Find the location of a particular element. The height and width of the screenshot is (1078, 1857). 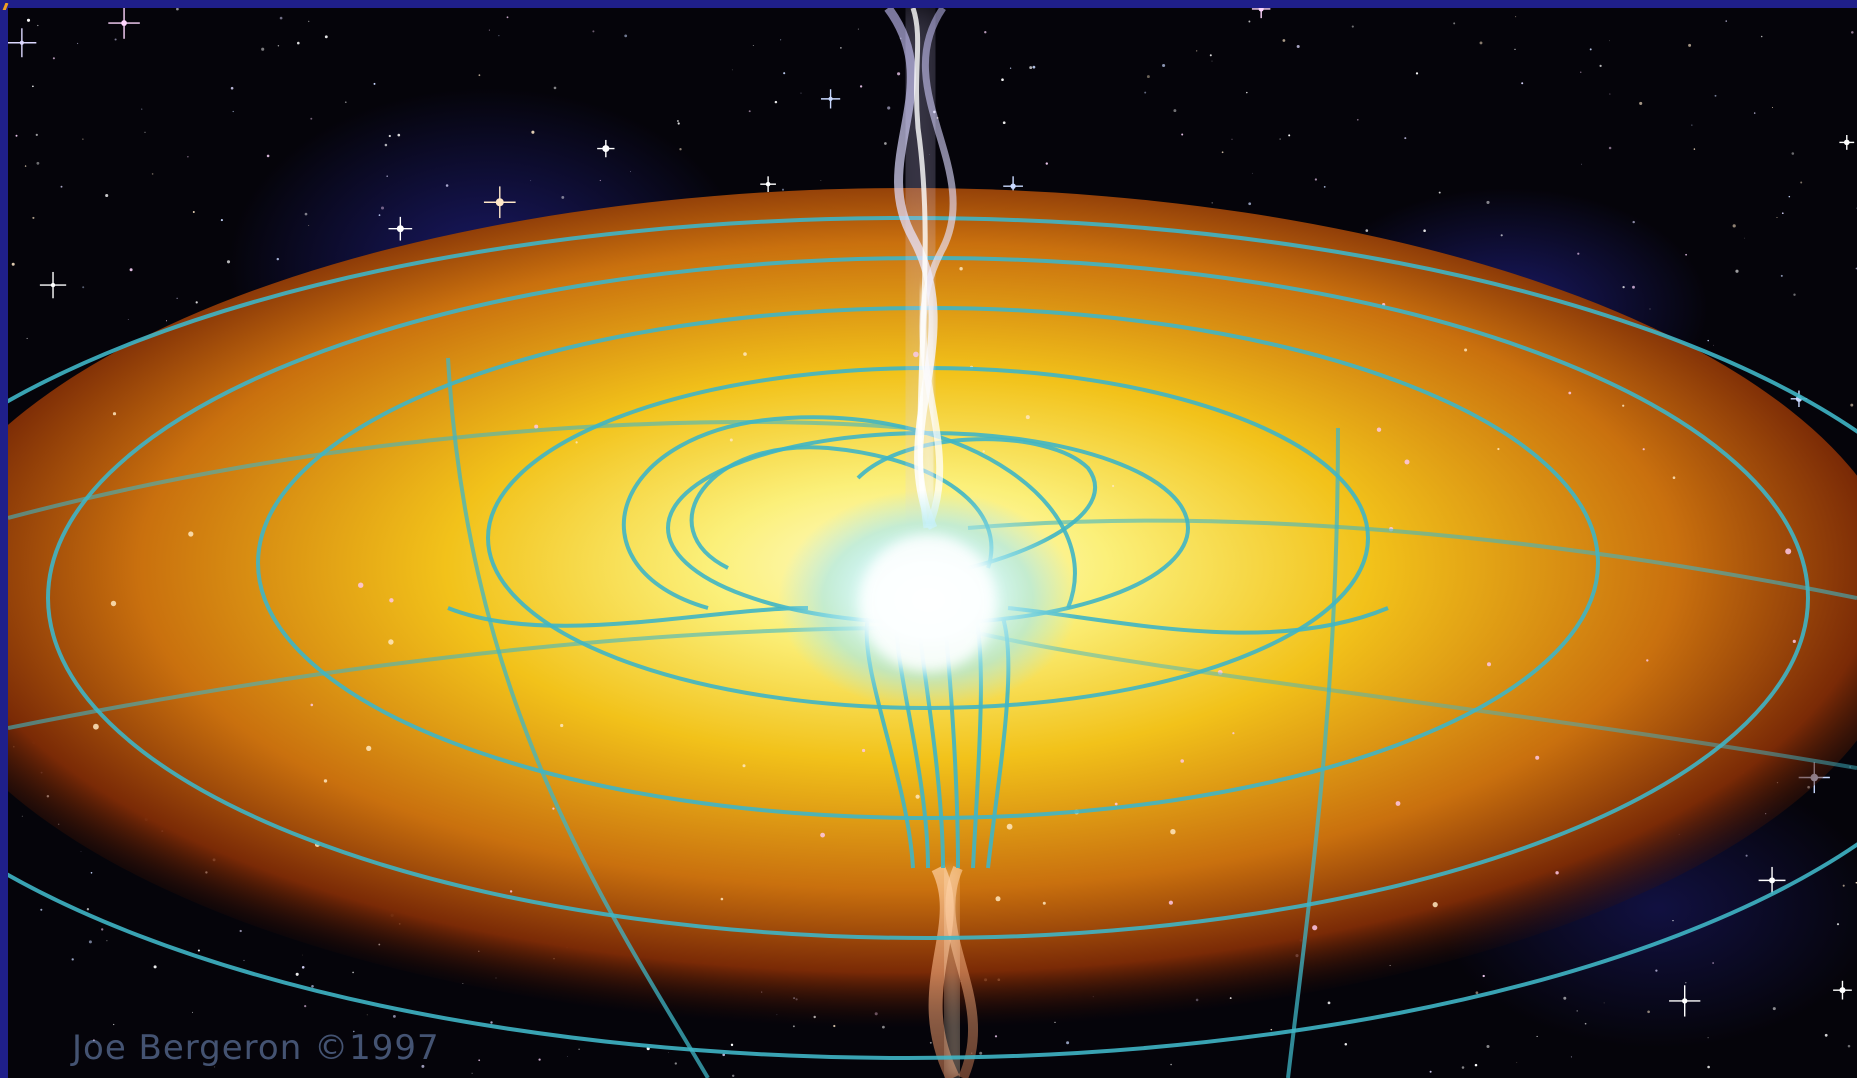

field-sweep is located at coordinates (458, 470).